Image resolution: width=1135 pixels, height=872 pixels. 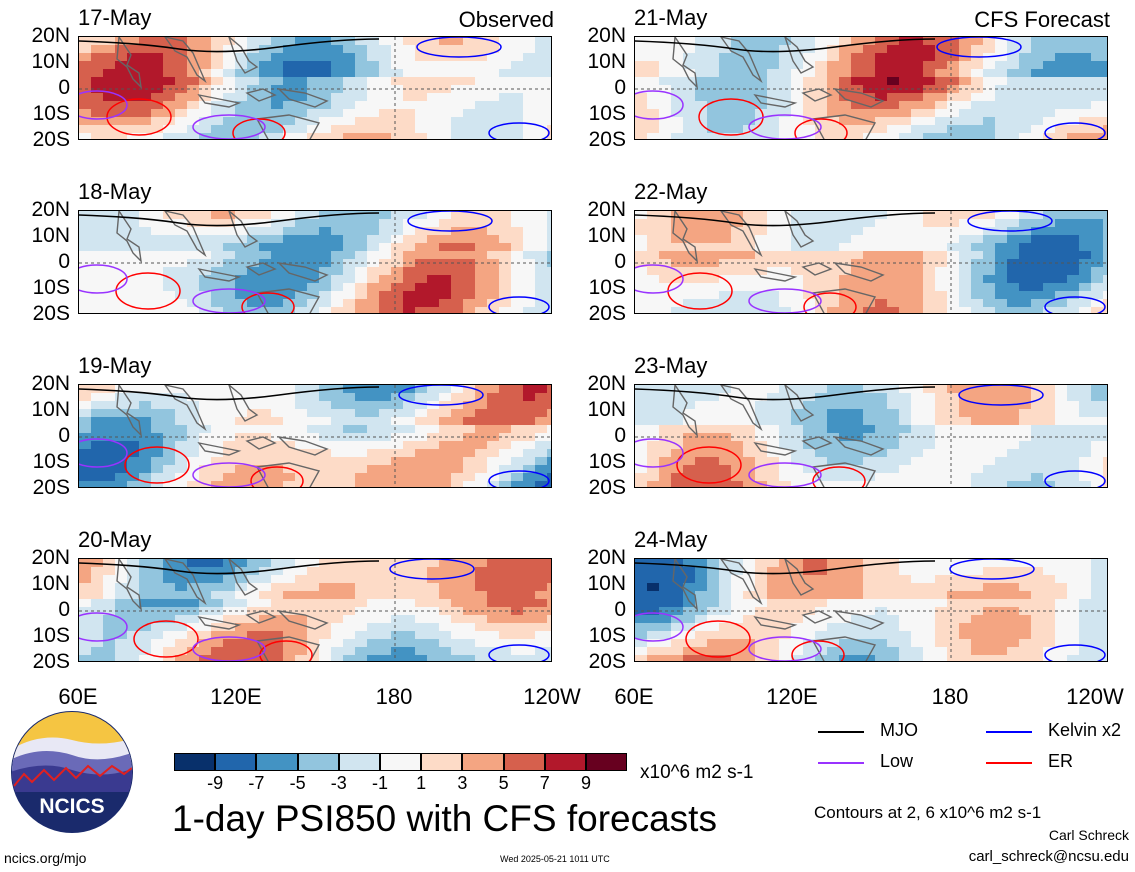 What do you see at coordinates (659, 105) in the screenshot?
I see `low-contour` at bounding box center [659, 105].